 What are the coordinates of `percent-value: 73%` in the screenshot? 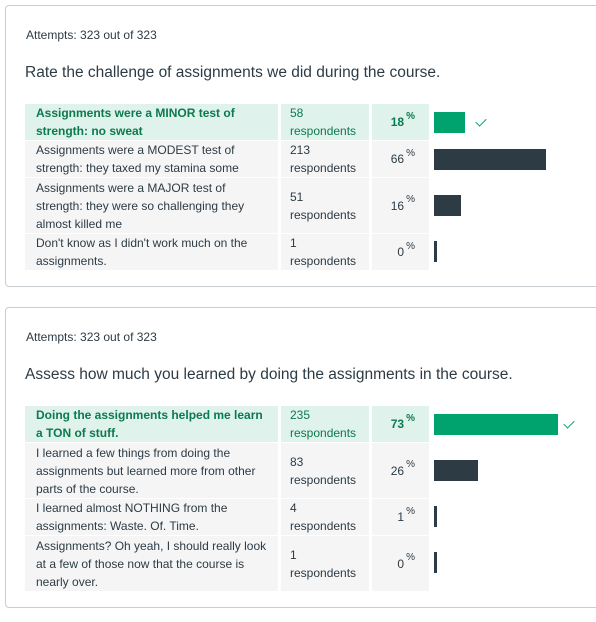 It's located at (400, 424).